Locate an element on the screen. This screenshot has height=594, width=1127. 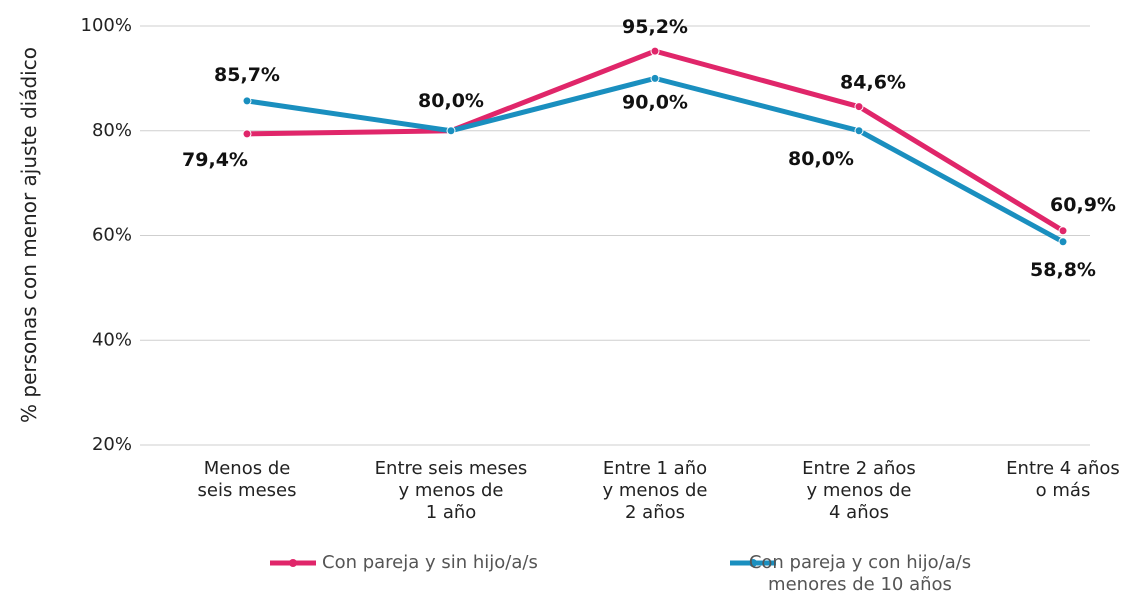
data-label: 60,9% is located at coordinates (1083, 204).